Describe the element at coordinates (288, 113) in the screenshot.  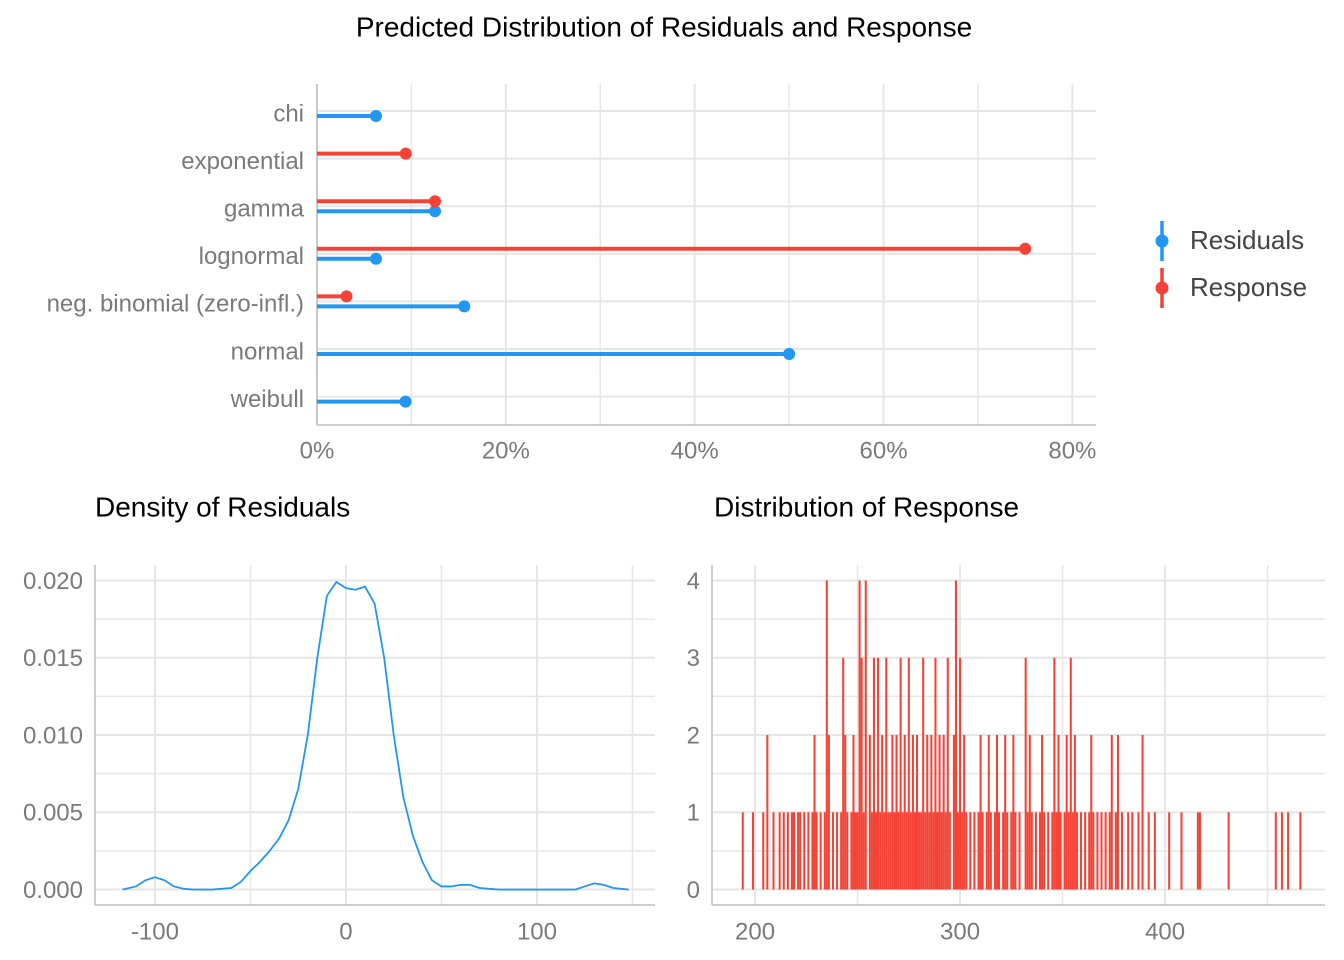
I see `y-tick-label: chi` at that location.